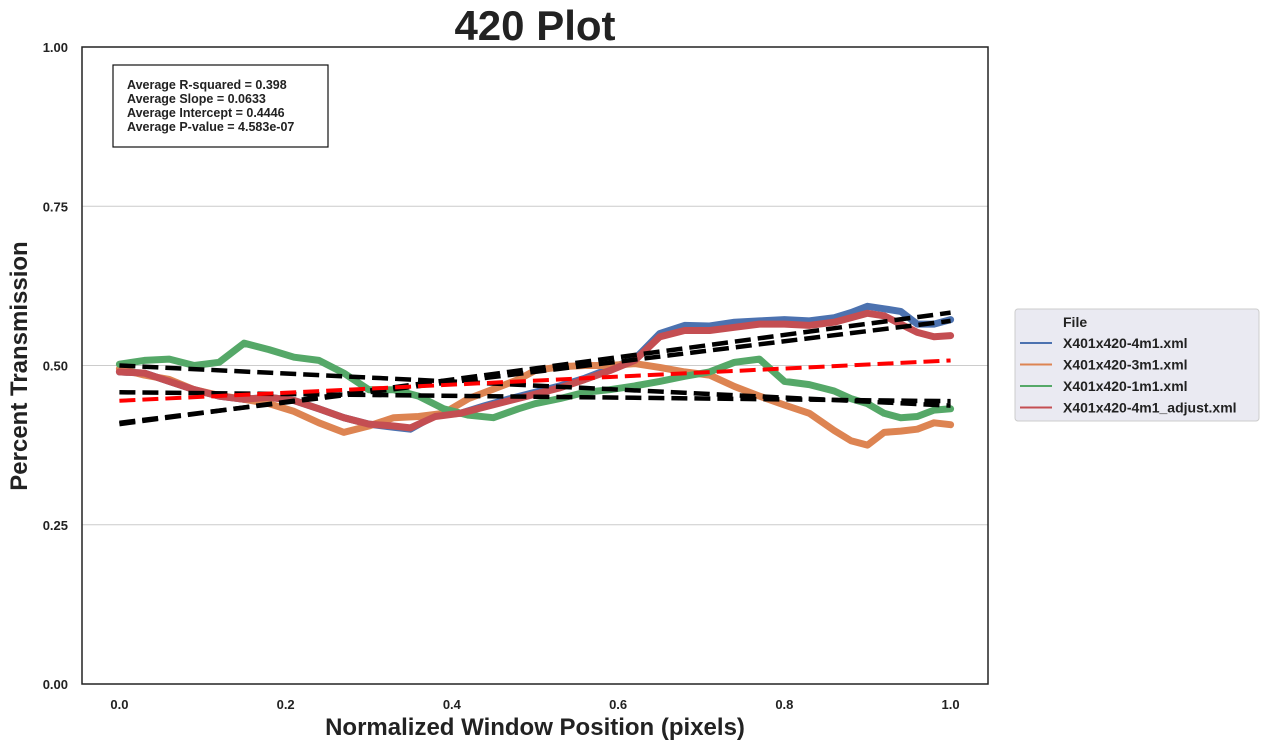 The width and height of the screenshot is (1269, 750). What do you see at coordinates (55, 206) in the screenshot?
I see `y-tick-label: 0.75` at bounding box center [55, 206].